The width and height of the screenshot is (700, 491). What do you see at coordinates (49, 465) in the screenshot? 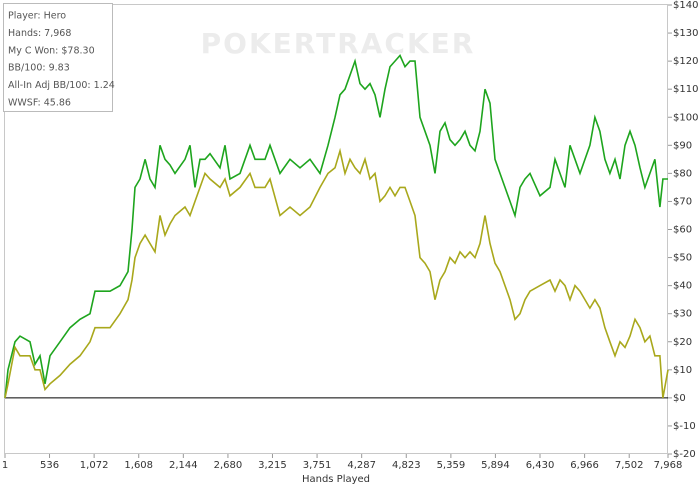
I see `x-tick-label: 536` at bounding box center [49, 465].